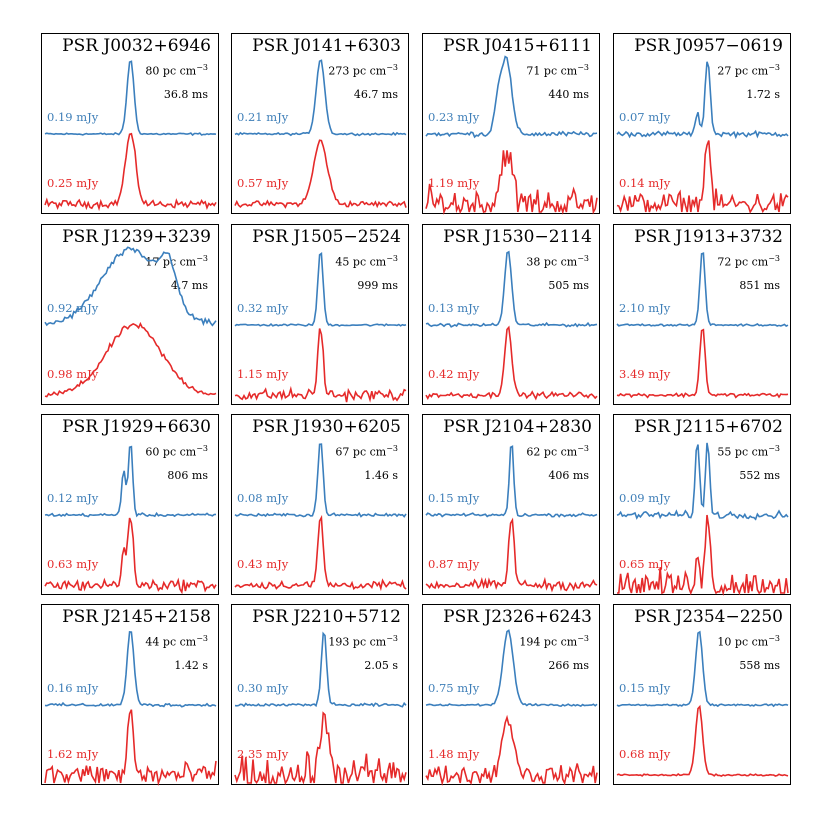 The image size is (831, 826). Describe the element at coordinates (724, 262) in the screenshot. I see `dm-value: 72` at that location.